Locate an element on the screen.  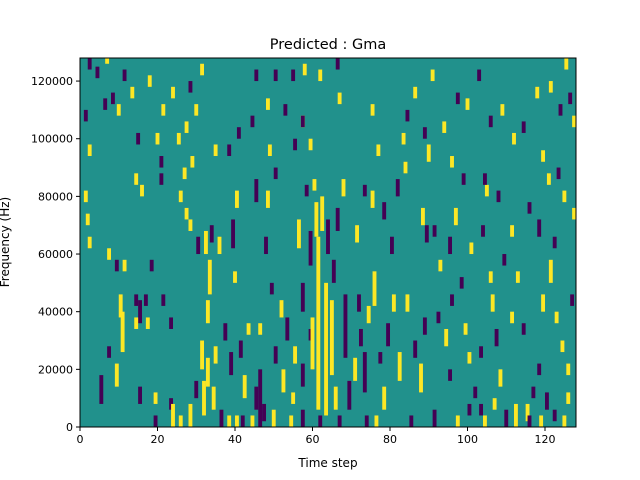
x-tick-label: 40 is located at coordinates (235, 439).